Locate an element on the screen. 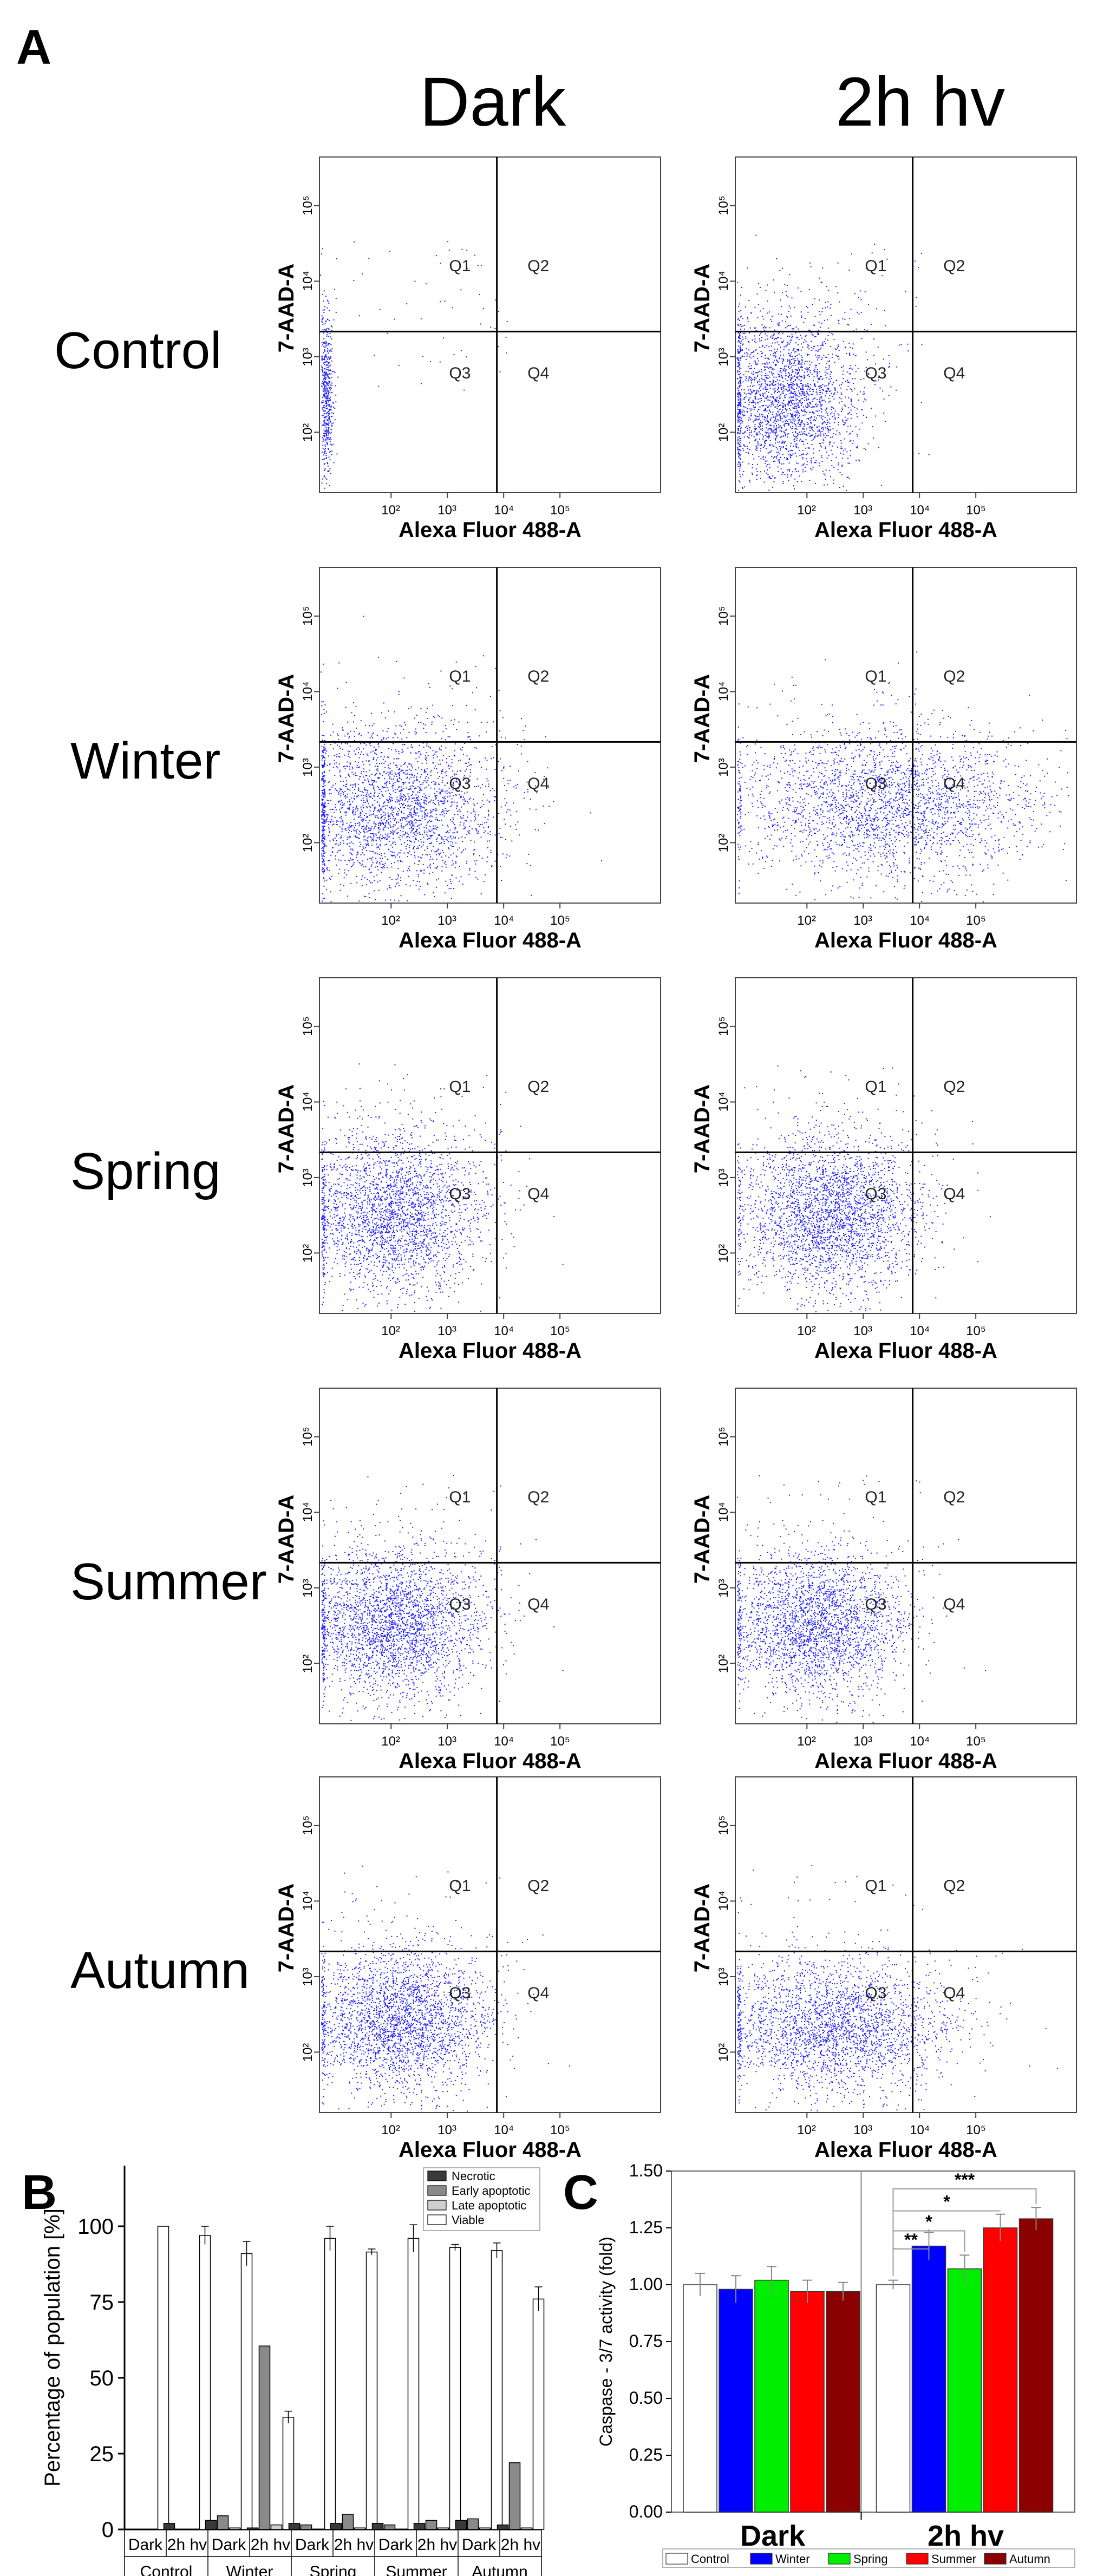 Image resolution: width=1097 pixels, height=2576 pixels. column-title-0: Dark is located at coordinates (493, 102).